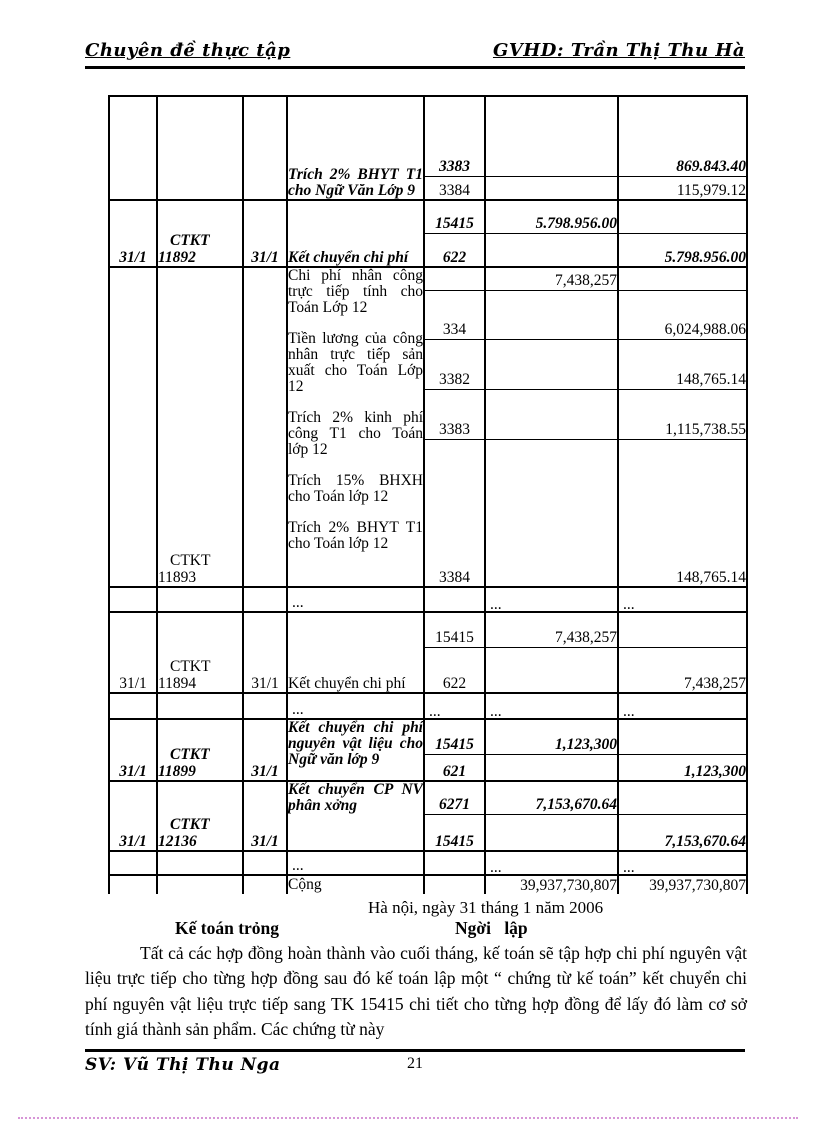  Describe the element at coordinates (415, 54) in the screenshot. I see `page-header: Chuyên đề thực tập GVHD: Trần Thị Thu Hà` at that location.